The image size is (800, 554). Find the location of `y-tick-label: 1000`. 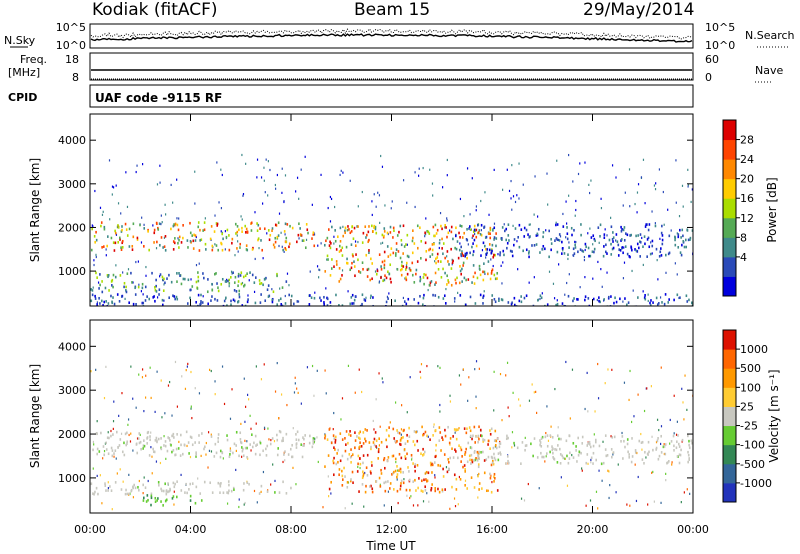

y-tick-label: 1000 is located at coordinates (72, 478).